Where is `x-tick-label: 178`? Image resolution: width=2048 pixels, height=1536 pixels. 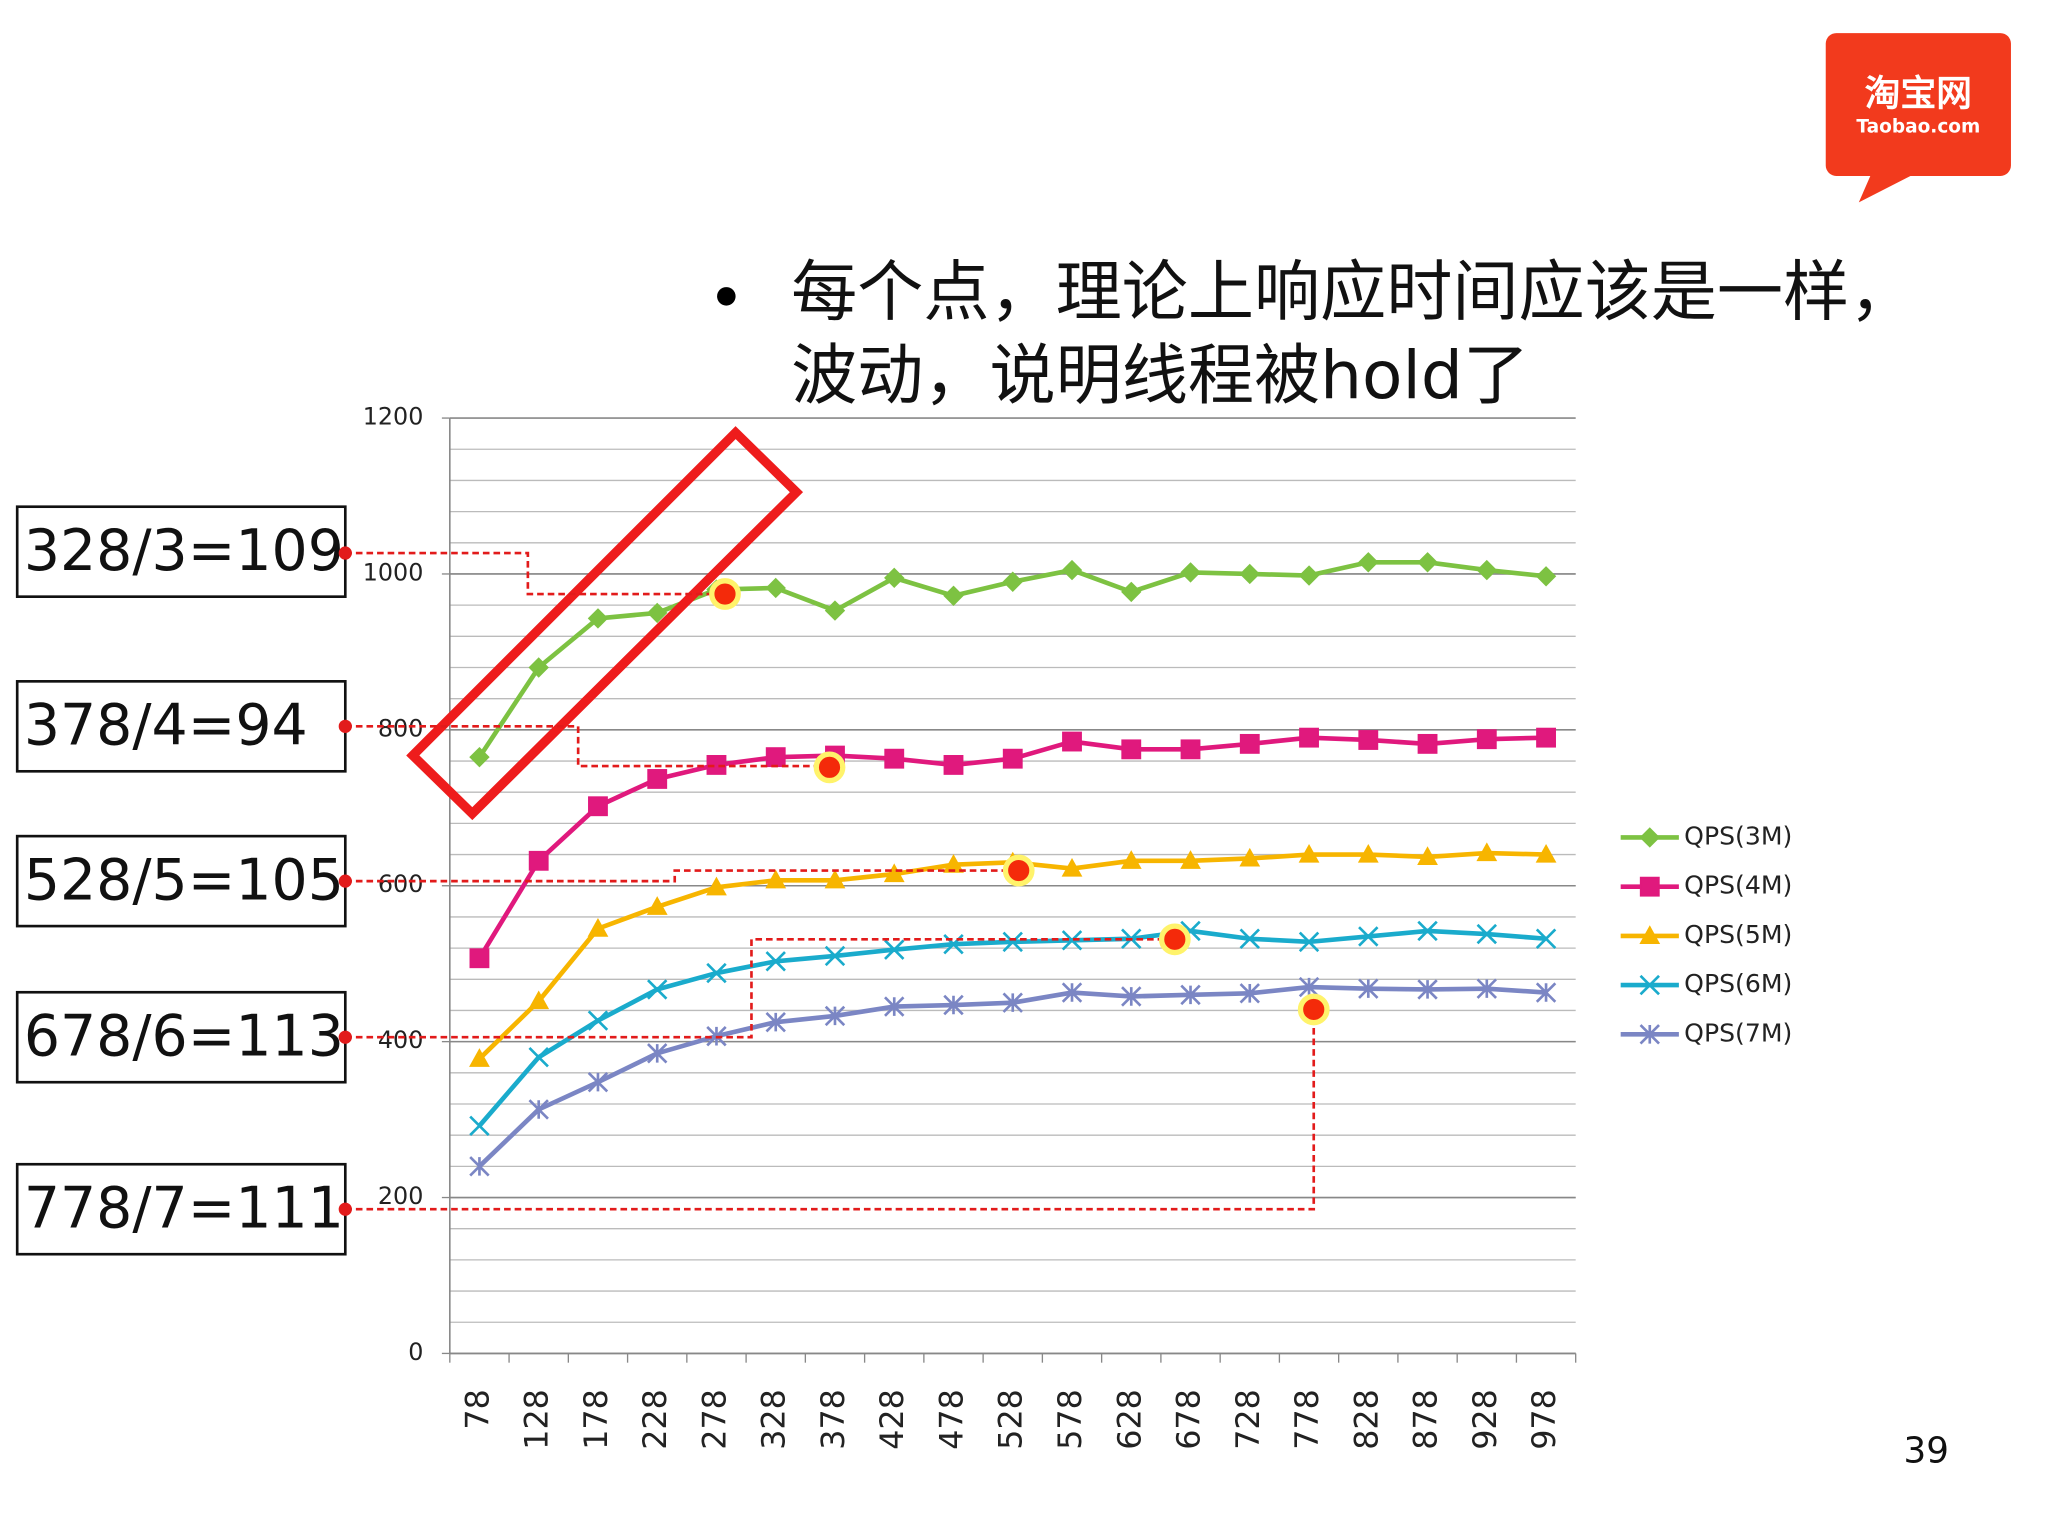
x-tick-label: 178 is located at coordinates (597, 1419).